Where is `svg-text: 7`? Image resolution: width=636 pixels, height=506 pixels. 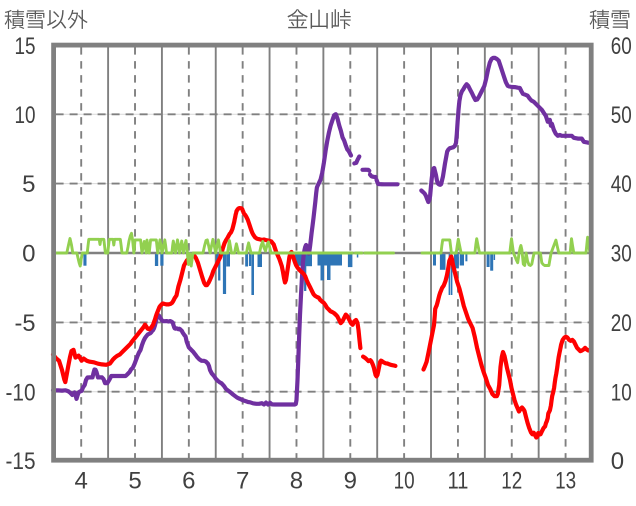
svg-text: 7 is located at coordinates (242, 481).